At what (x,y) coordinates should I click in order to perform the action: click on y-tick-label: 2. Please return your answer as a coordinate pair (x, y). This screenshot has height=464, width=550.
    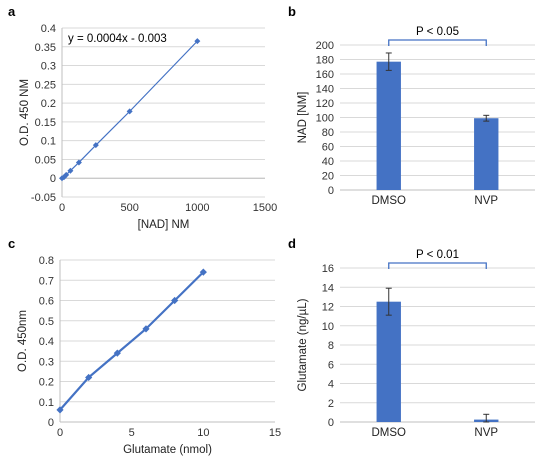
    Looking at the image, I should click on (331, 404).